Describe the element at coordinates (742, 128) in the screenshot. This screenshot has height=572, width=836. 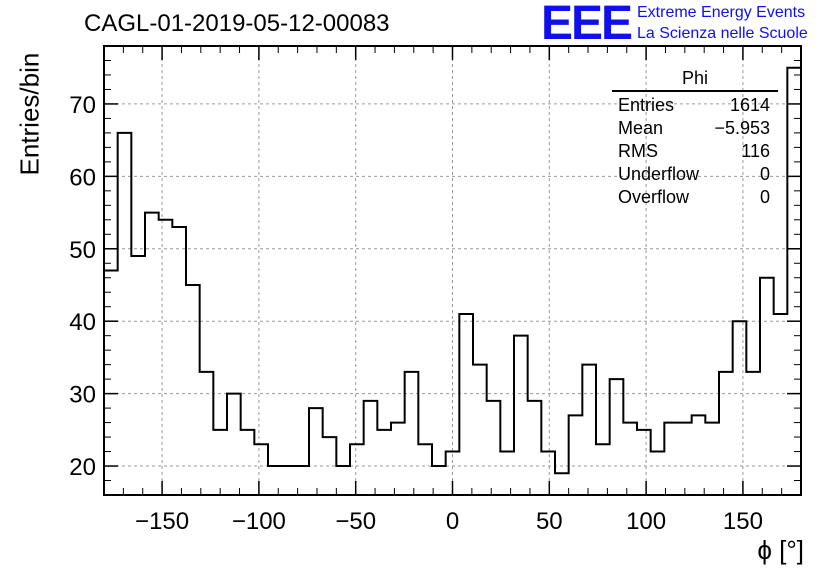
I see `stats-value: −5.953` at that location.